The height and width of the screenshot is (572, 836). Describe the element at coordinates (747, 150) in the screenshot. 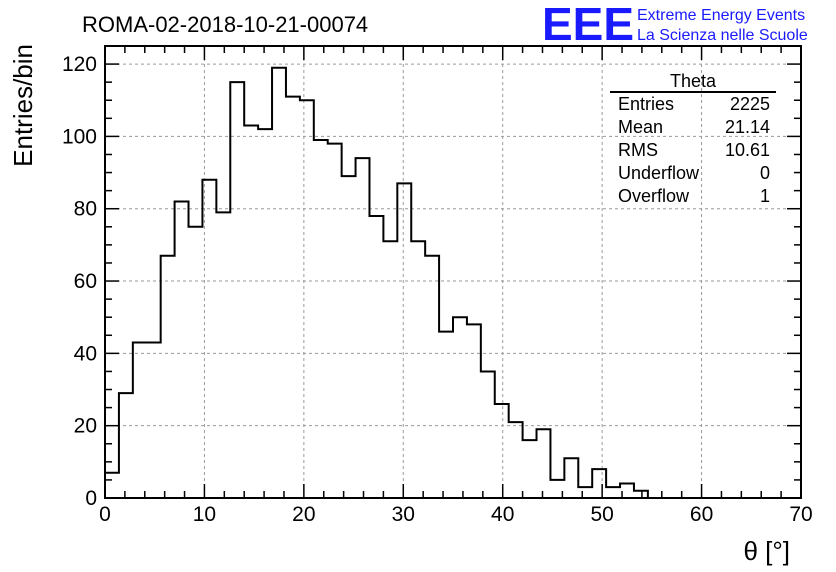

I see `stats-value: 10.61` at that location.